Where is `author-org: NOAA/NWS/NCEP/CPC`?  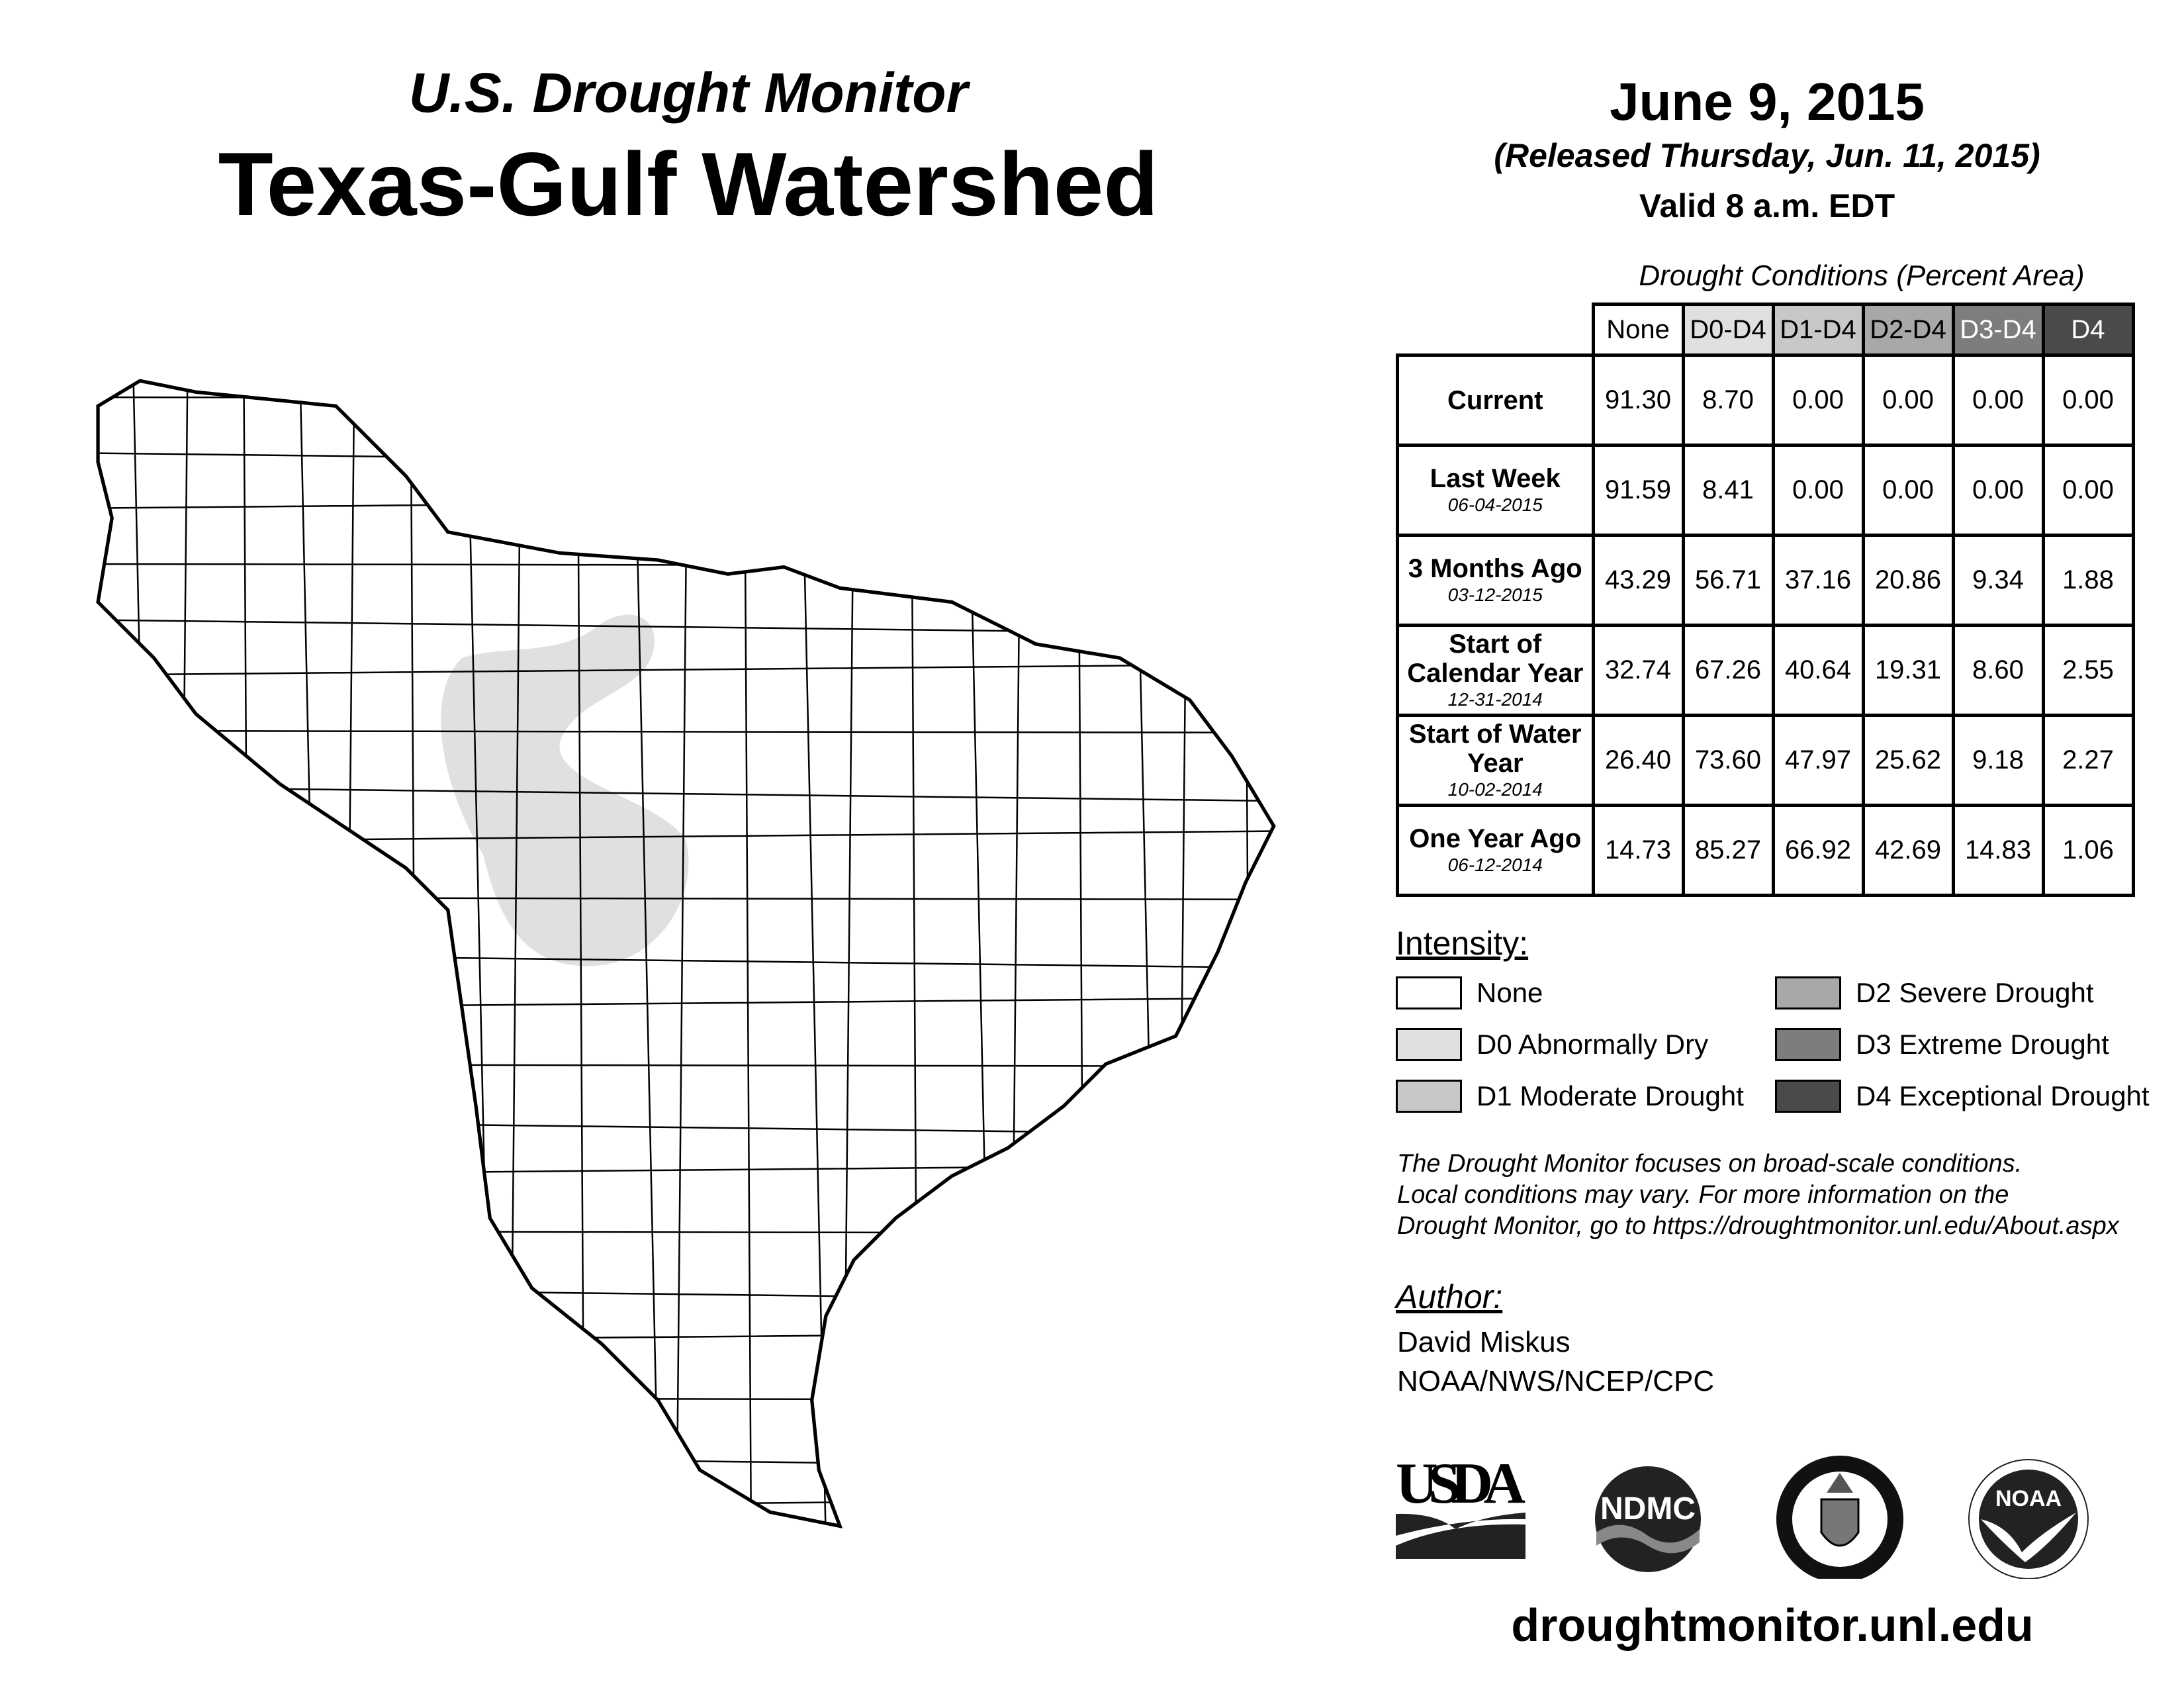 author-org: NOAA/NWS/NCEP/CPC is located at coordinates (1556, 1381).